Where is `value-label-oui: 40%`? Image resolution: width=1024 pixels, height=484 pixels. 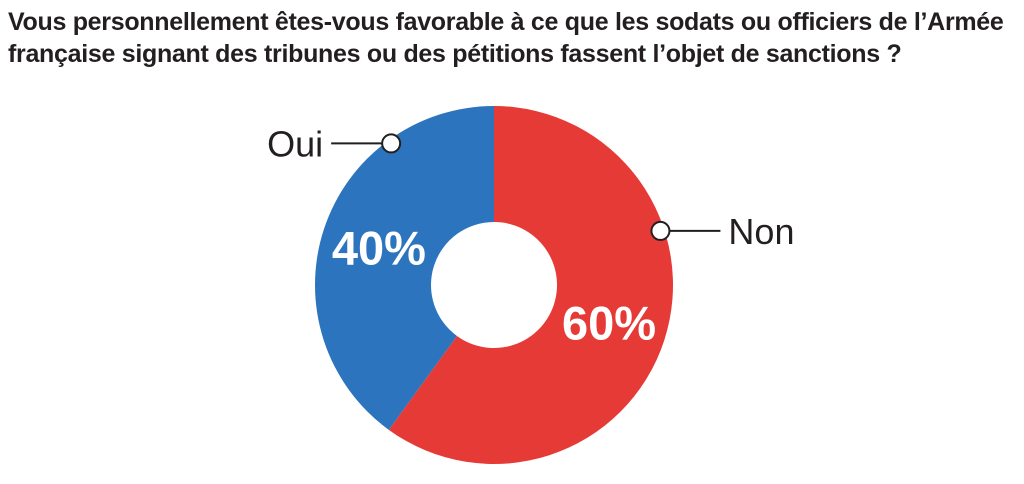
value-label-oui: 40% is located at coordinates (379, 248).